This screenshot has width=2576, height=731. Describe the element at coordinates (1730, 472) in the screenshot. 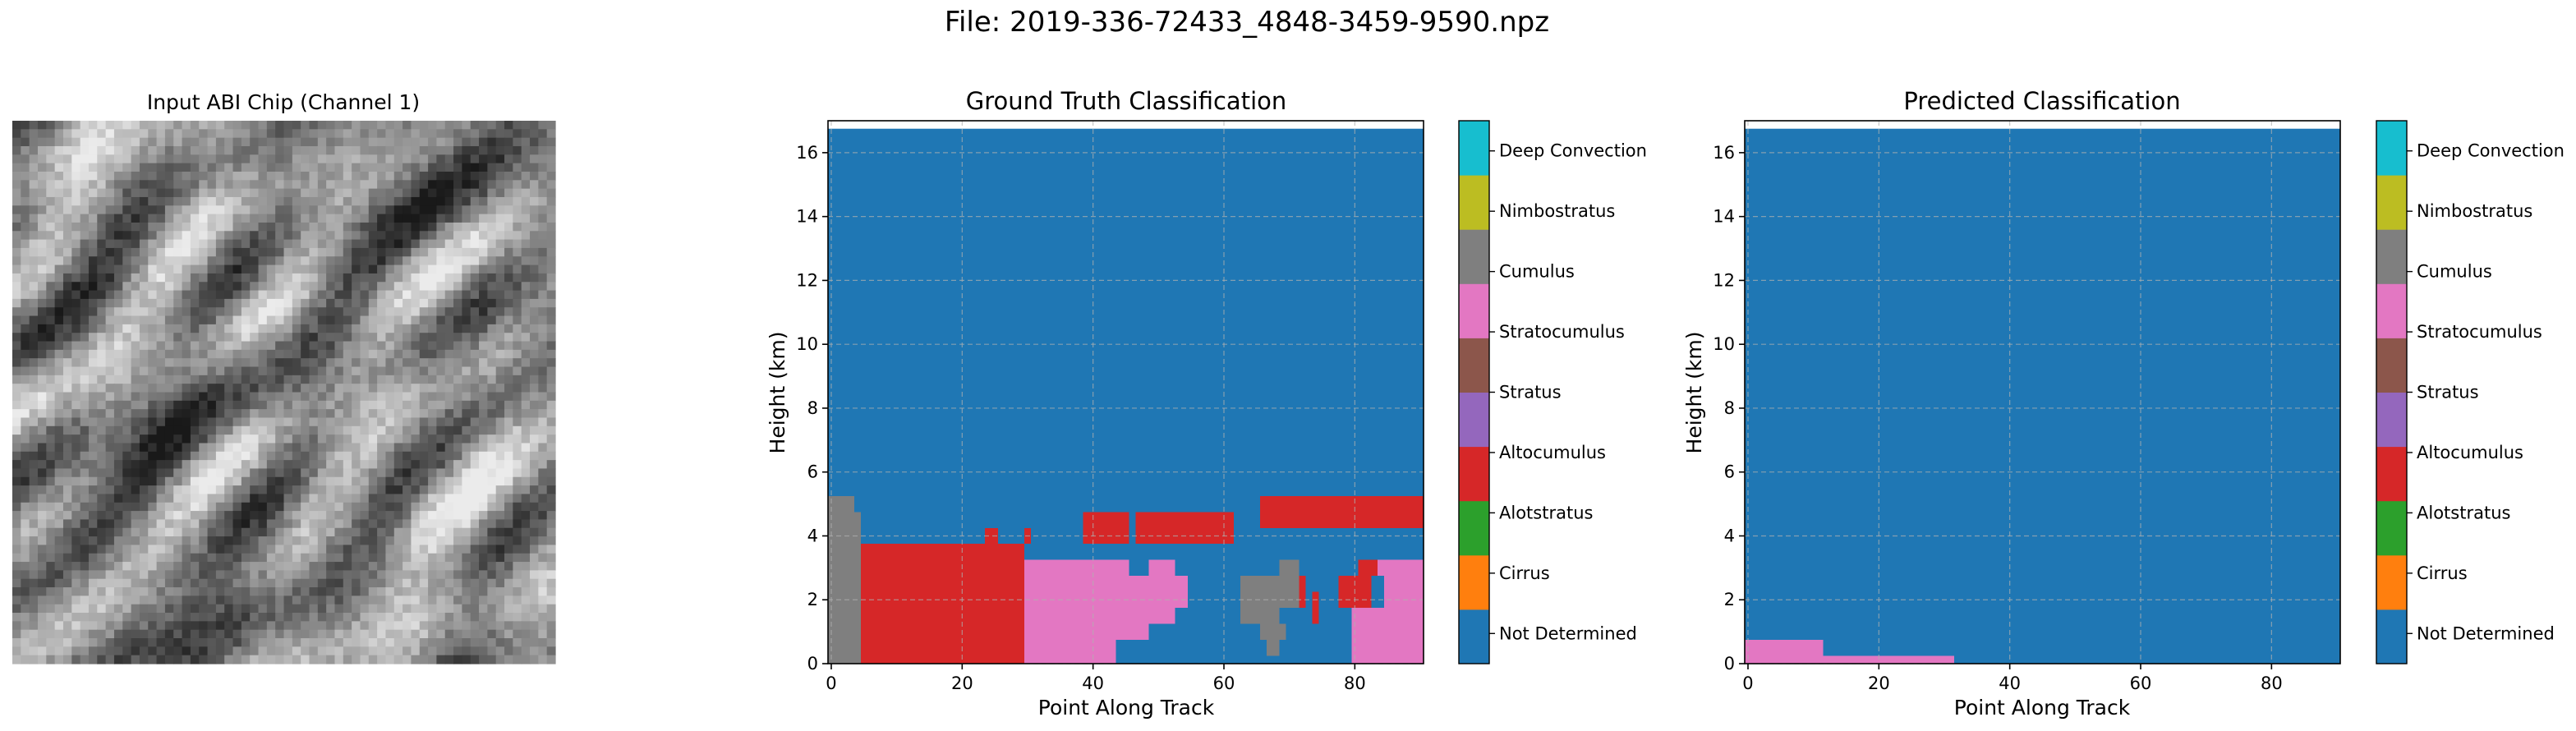

I see `y-tick-label: 6` at that location.